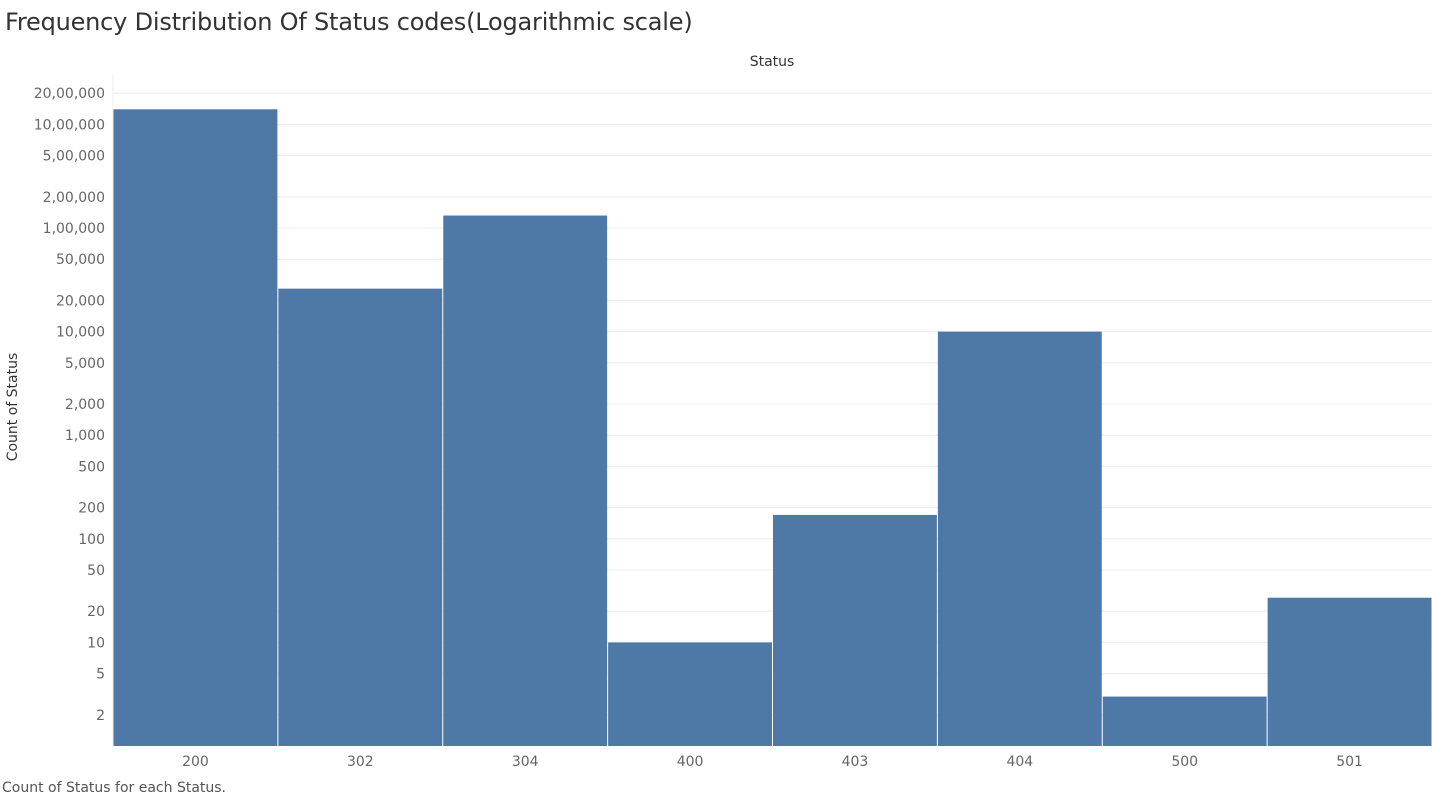 Image resolution: width=1432 pixels, height=800 pixels. What do you see at coordinates (772, 62) in the screenshot?
I see `column-header-label: Status` at bounding box center [772, 62].